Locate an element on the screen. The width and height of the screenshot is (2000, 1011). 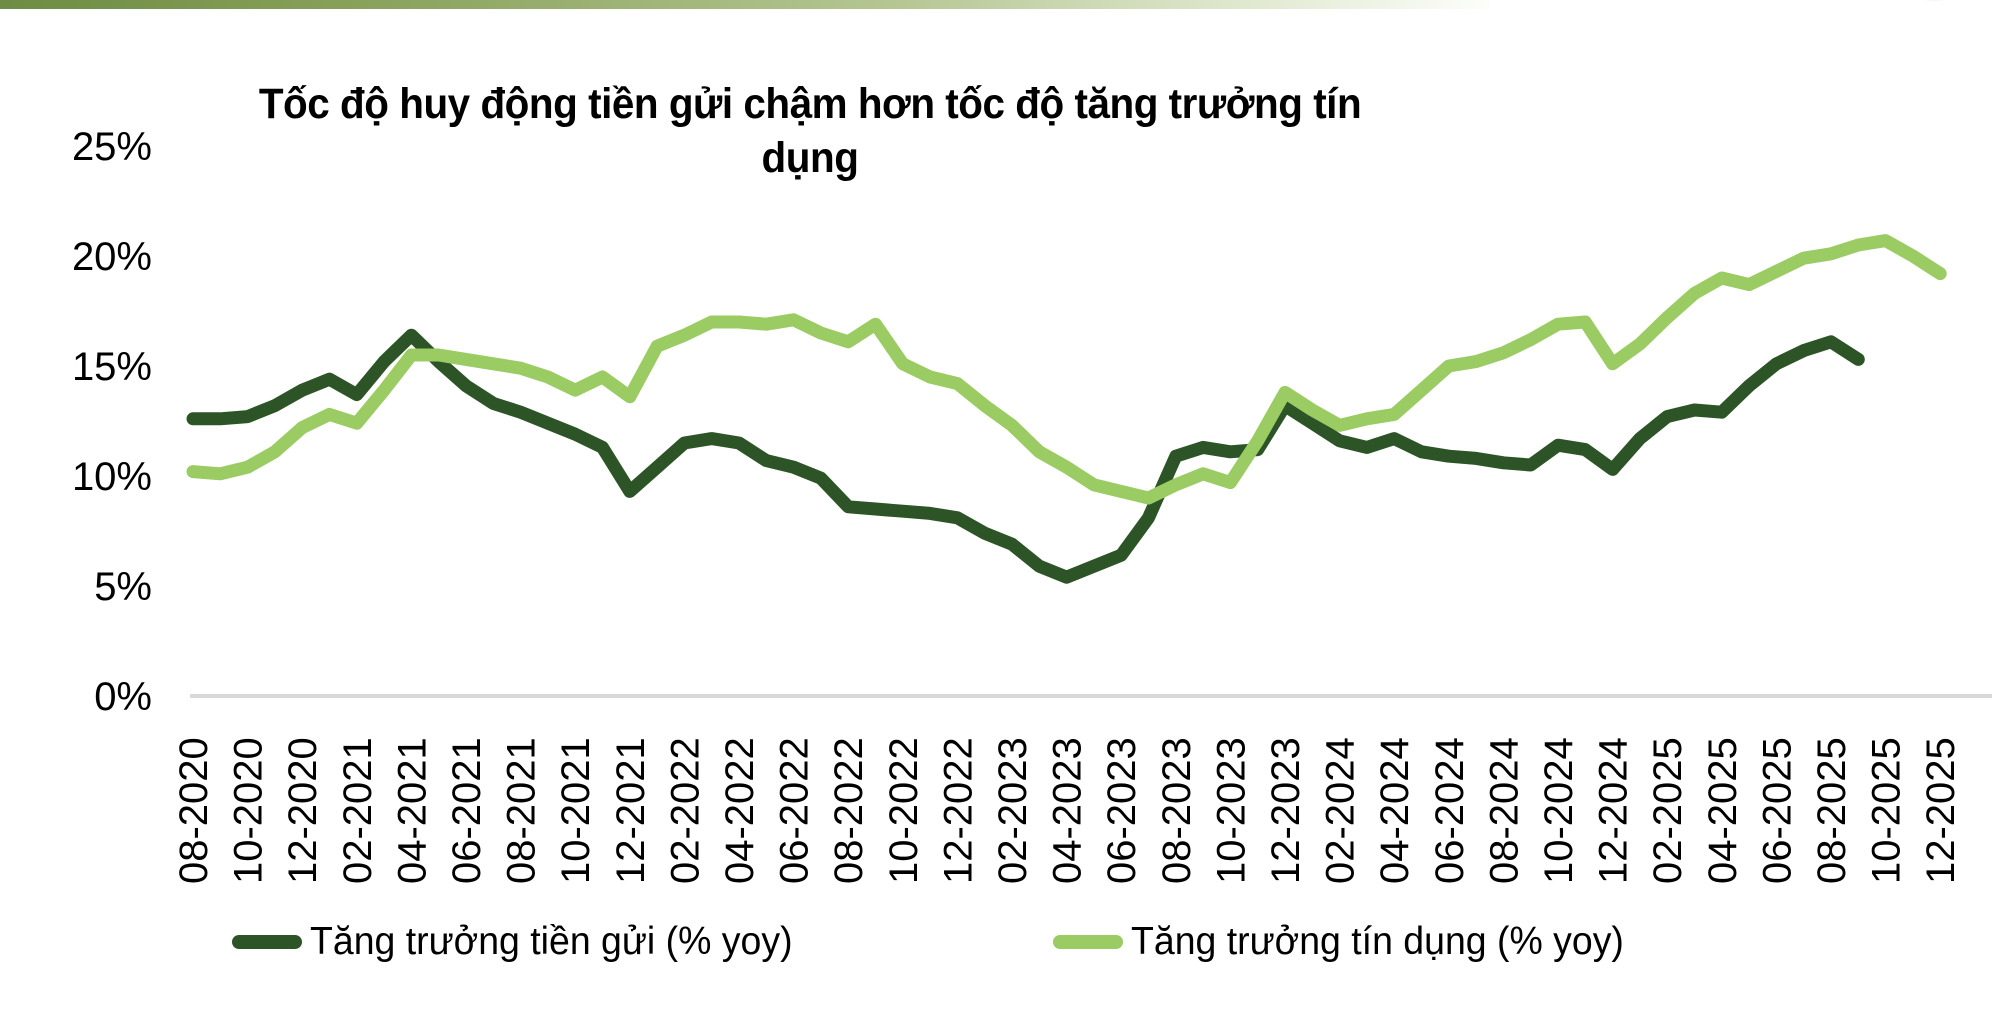
x-axis-tick-label: 10-2020 is located at coordinates (249, 810).